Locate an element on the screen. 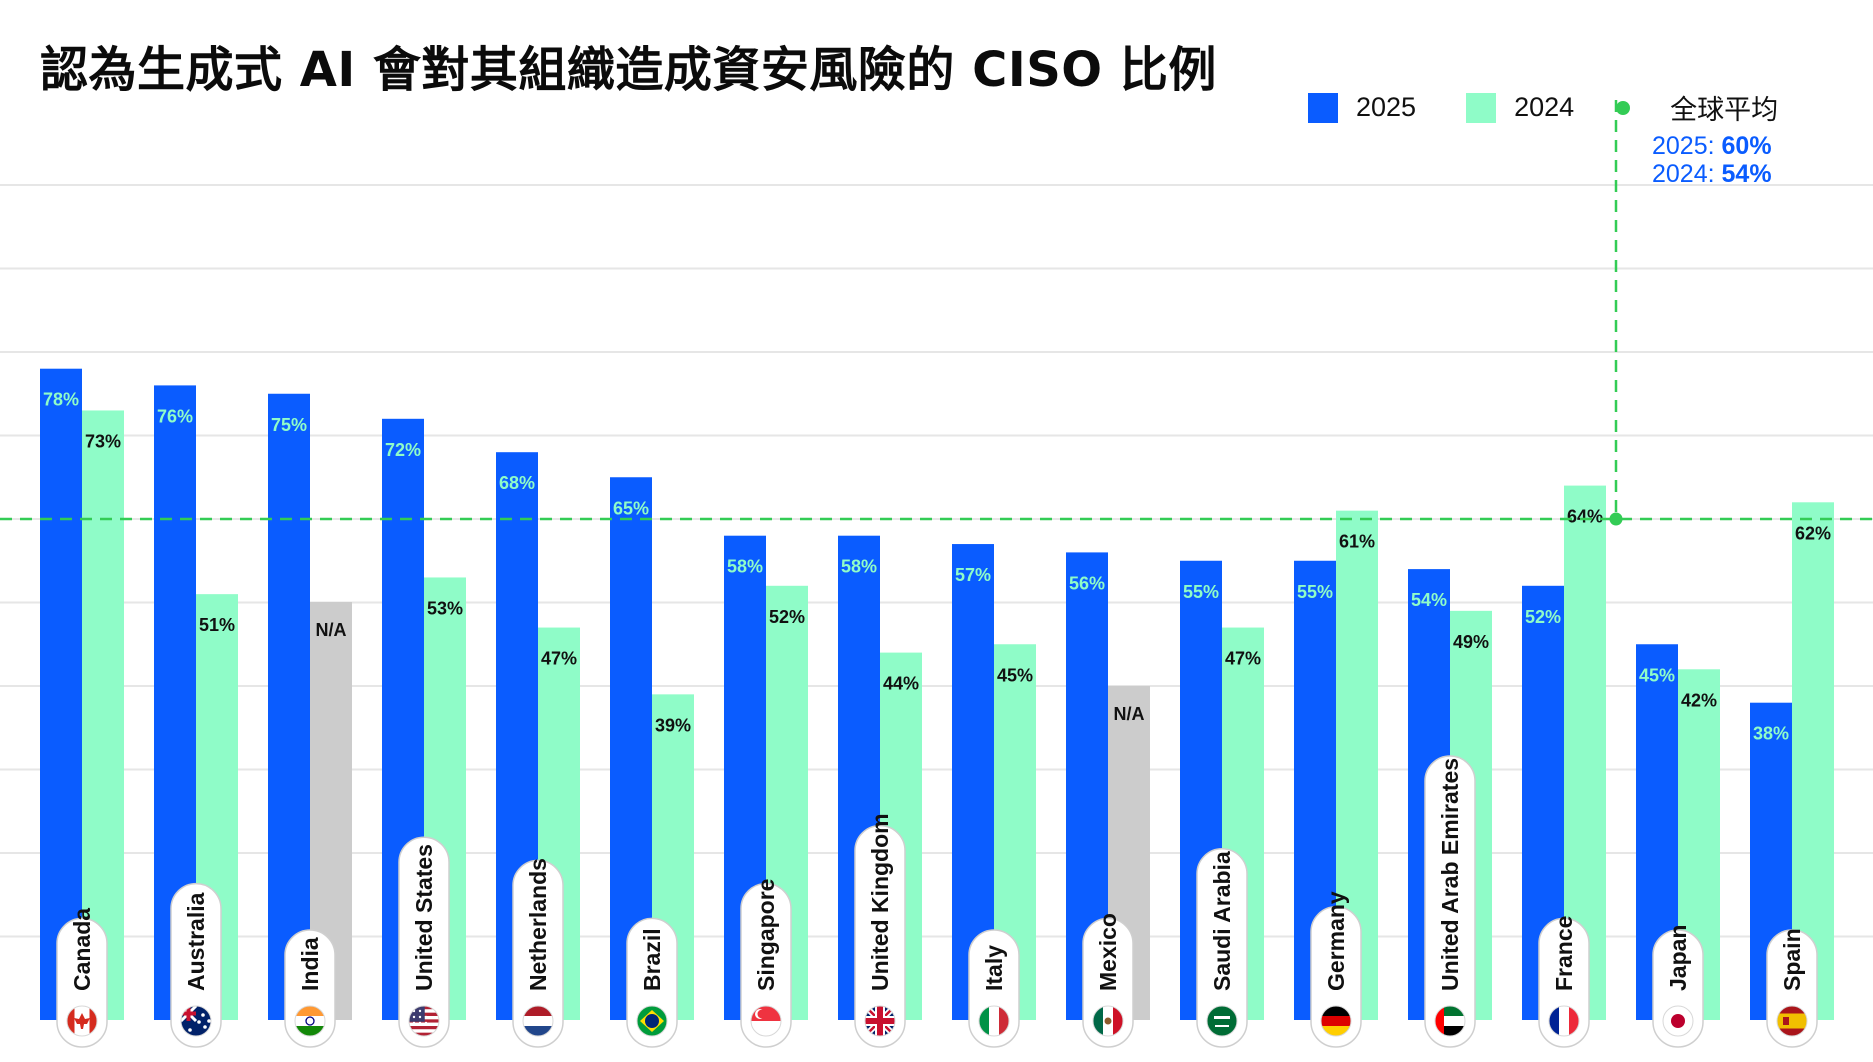 The image size is (1873, 1062). category-label: United Kingdom is located at coordinates (880, 930).